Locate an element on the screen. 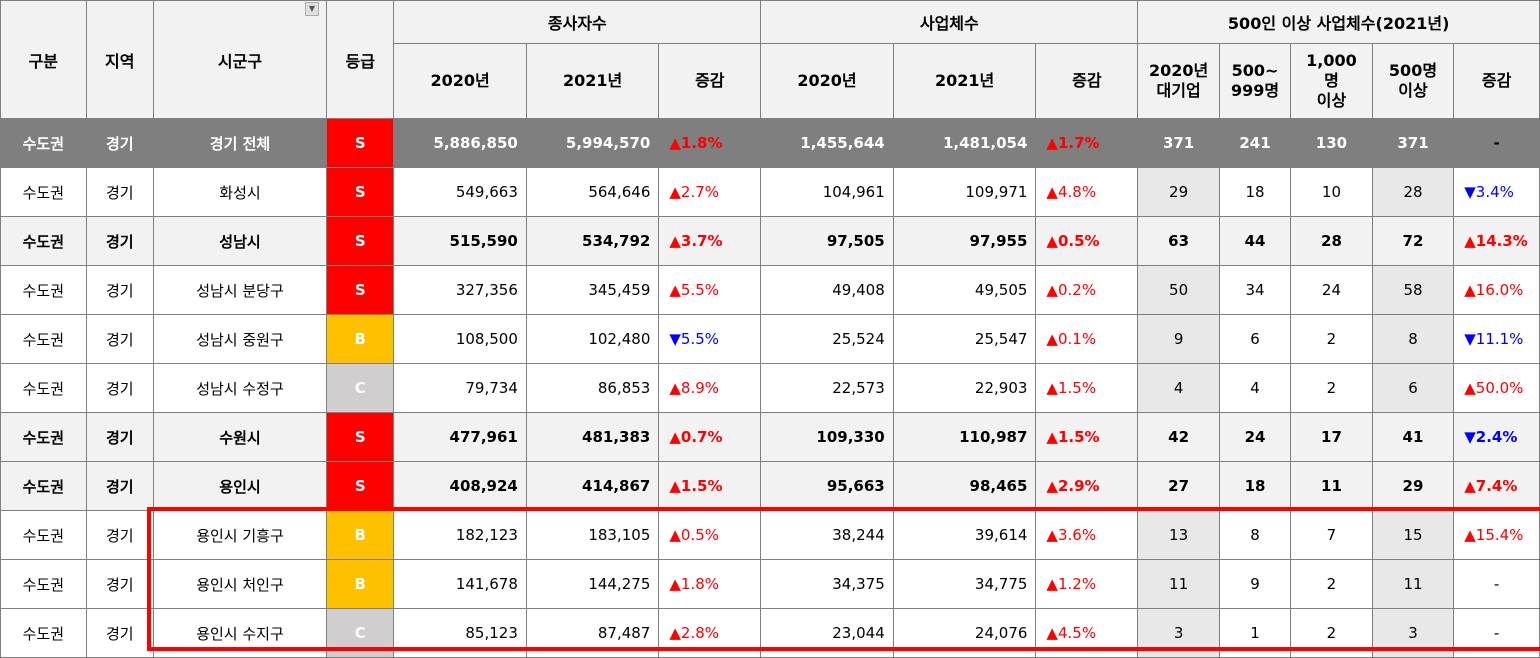 The height and width of the screenshot is (658, 1540). cell-lb1000-value: 28 is located at coordinates (1331, 241).